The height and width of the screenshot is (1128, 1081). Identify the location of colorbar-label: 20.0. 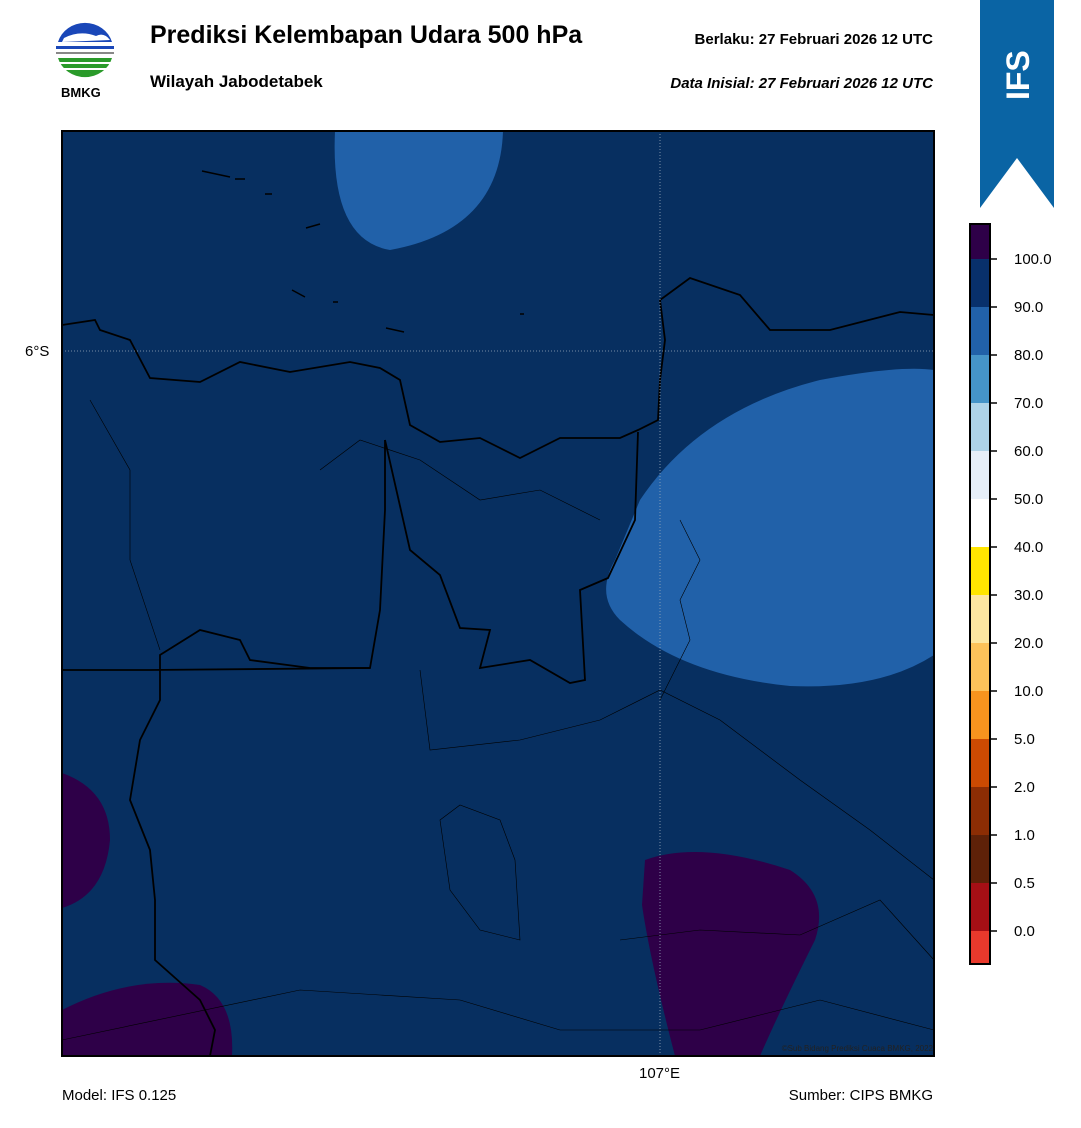
(1028, 643).